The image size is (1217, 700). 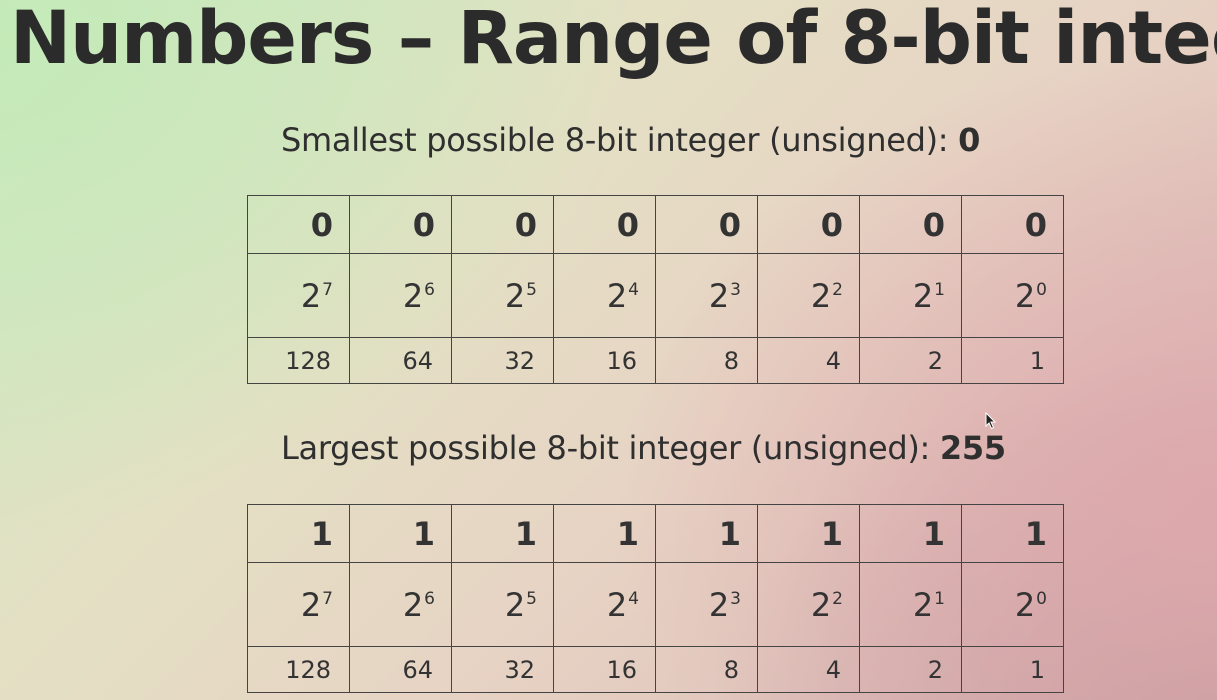 I want to click on smallest-value: 0, so click(x=969, y=140).